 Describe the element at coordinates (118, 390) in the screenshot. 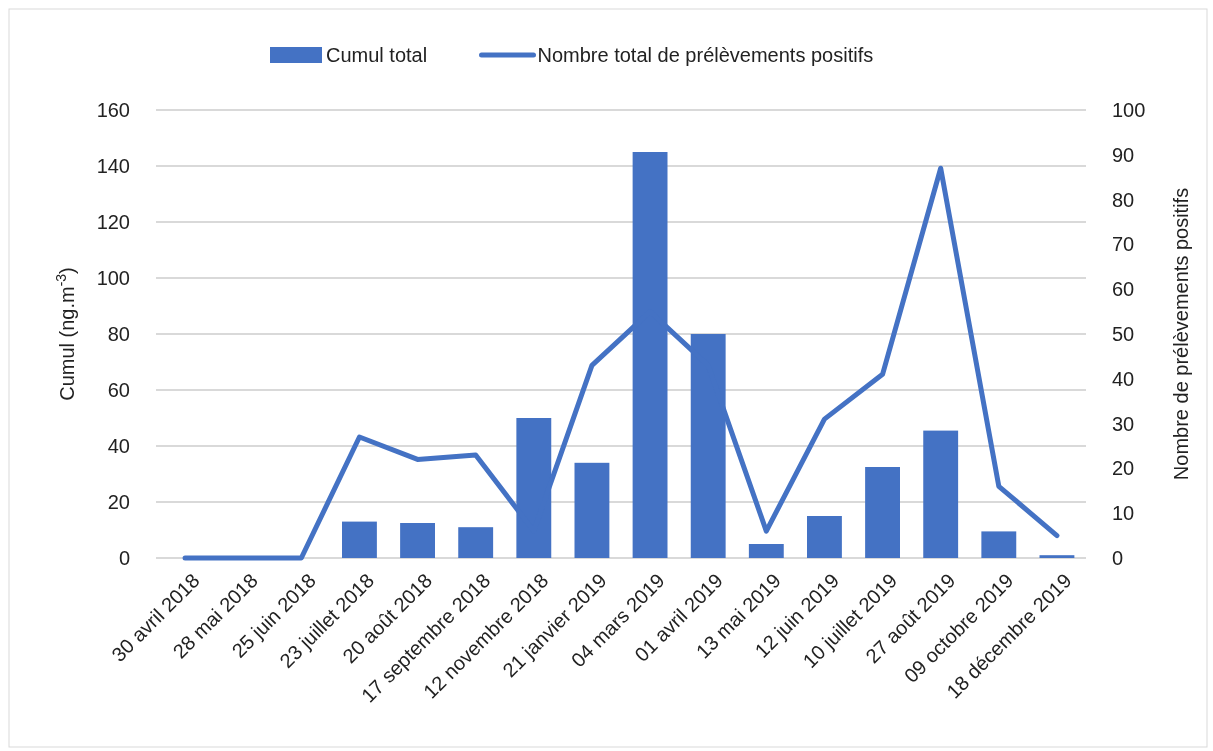

I see `y-tick-label: 60` at that location.